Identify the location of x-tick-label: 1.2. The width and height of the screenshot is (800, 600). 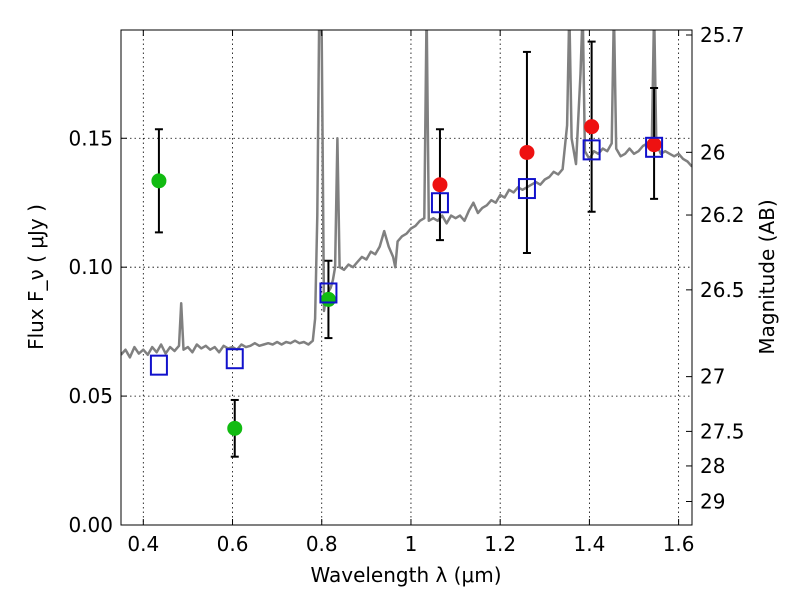
(500, 544).